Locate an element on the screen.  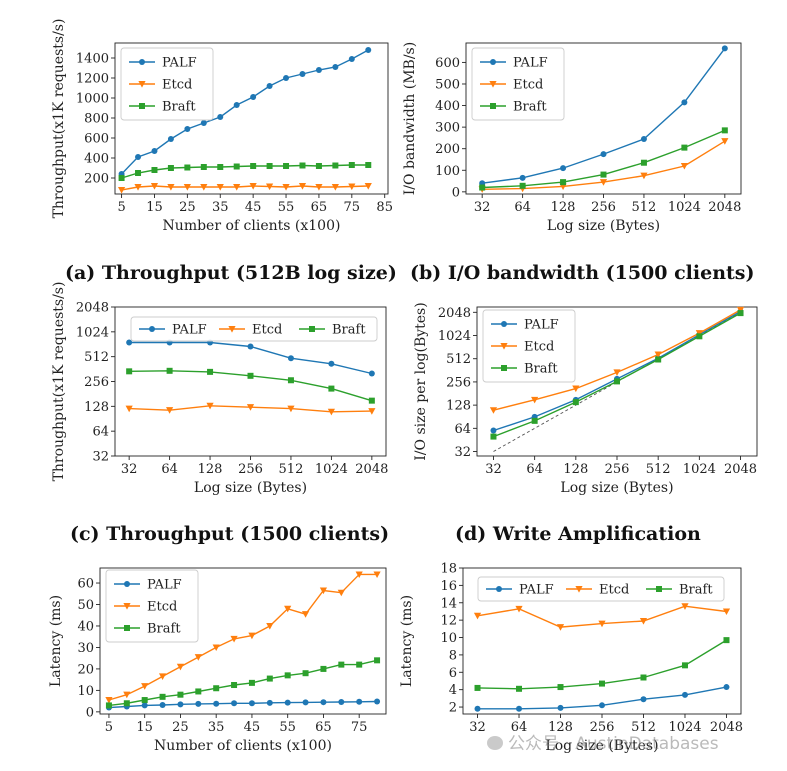
y-tick-label: 6 is located at coordinates (453, 673).